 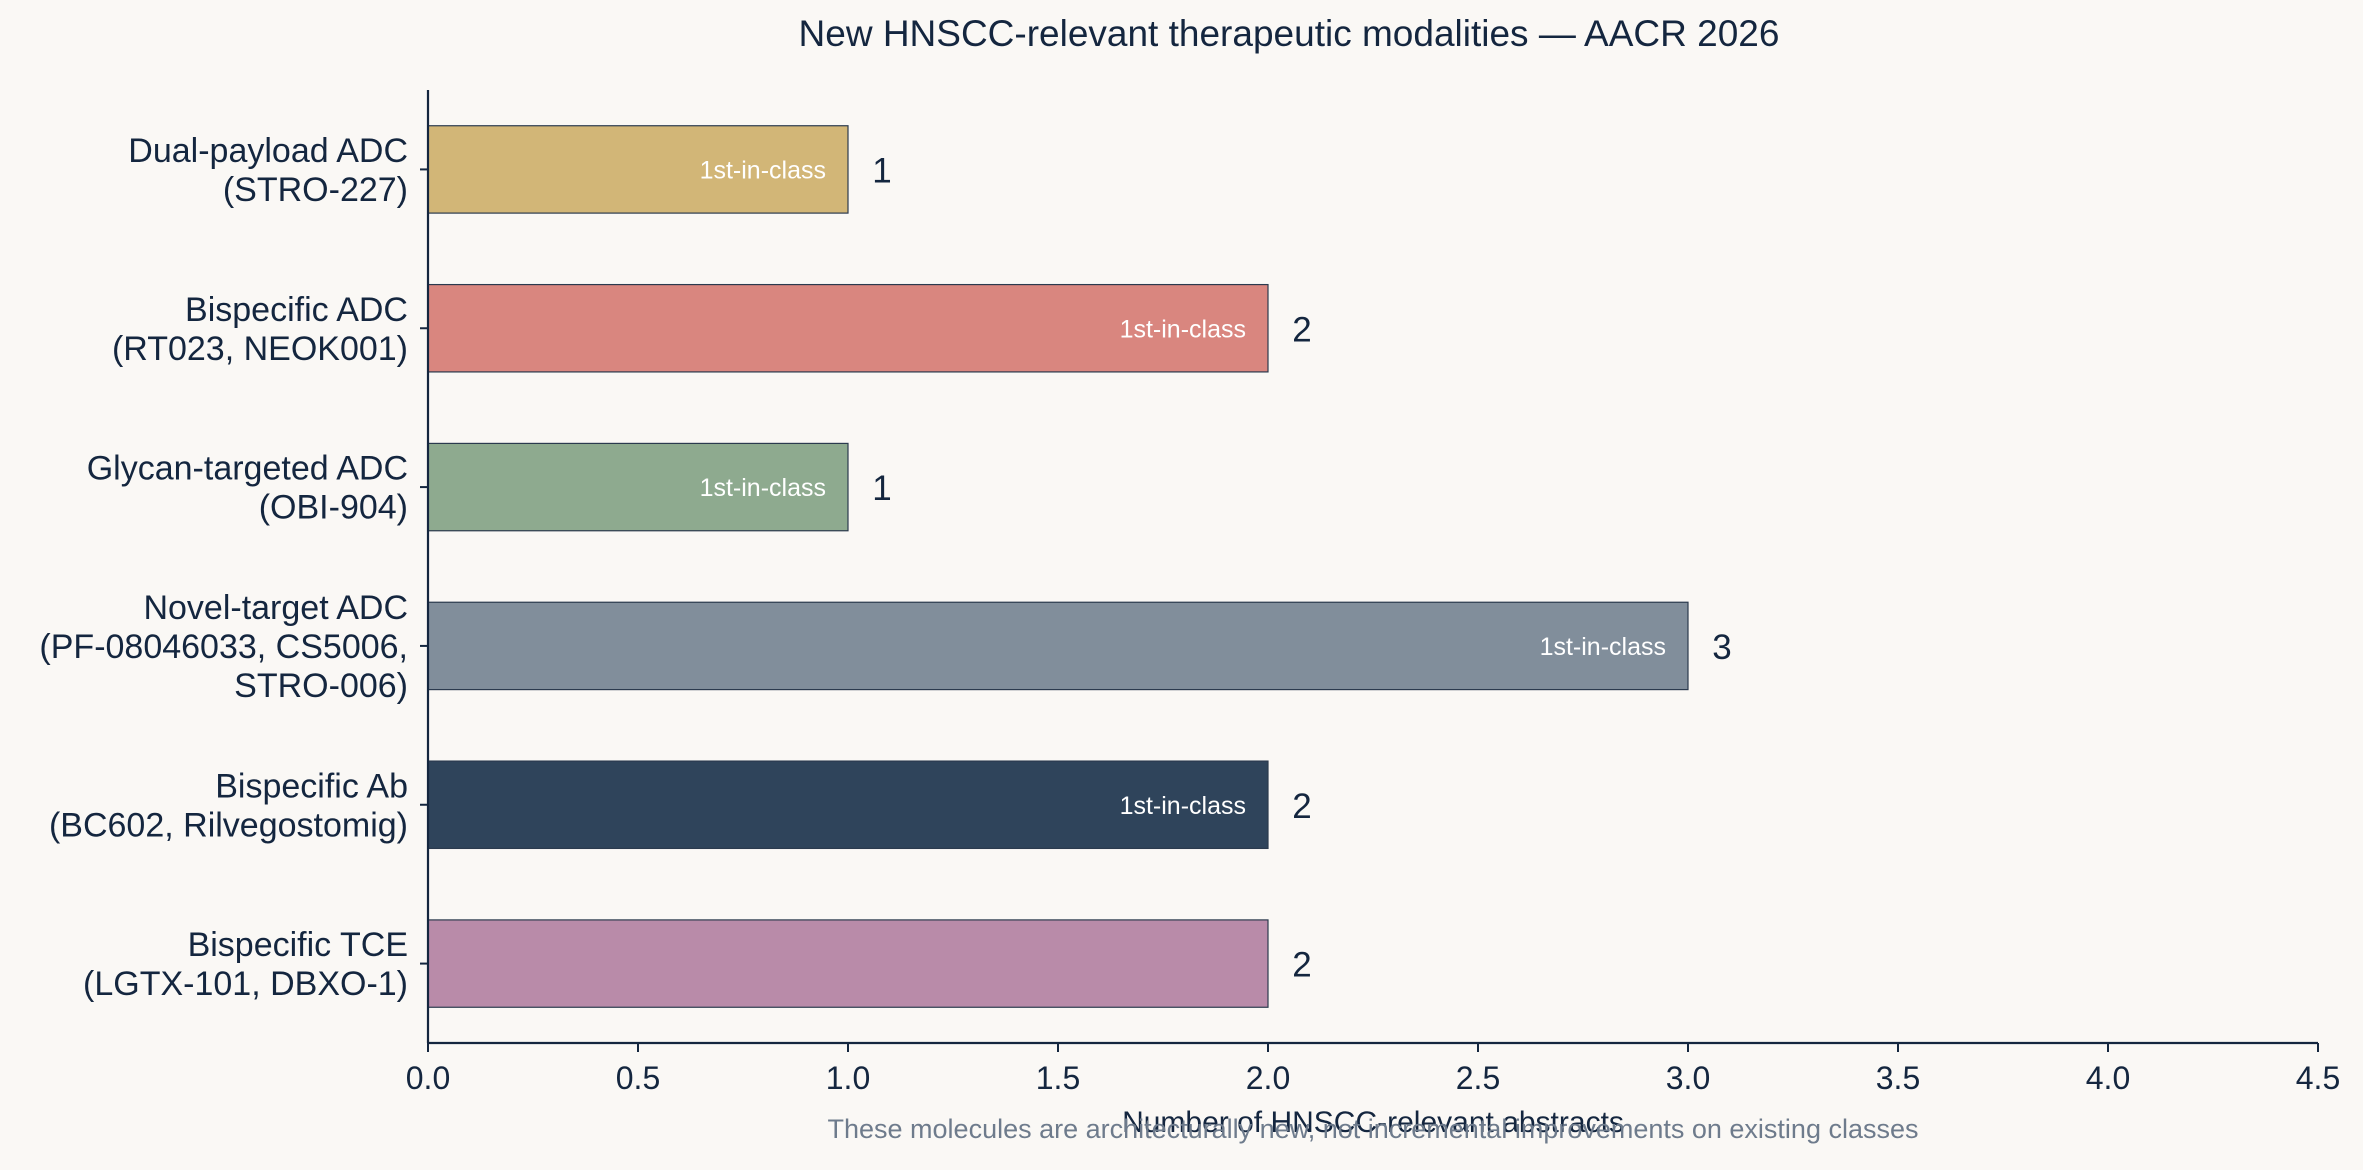 I want to click on x-tick-label-7: 3.5, so click(x=1898, y=1078).